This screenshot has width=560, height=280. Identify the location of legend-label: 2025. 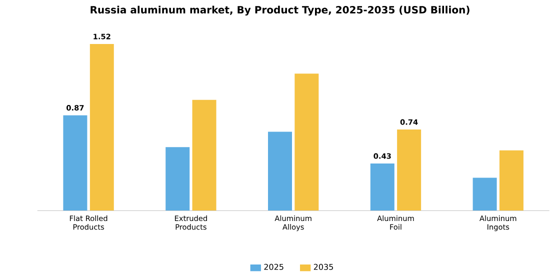
(274, 267).